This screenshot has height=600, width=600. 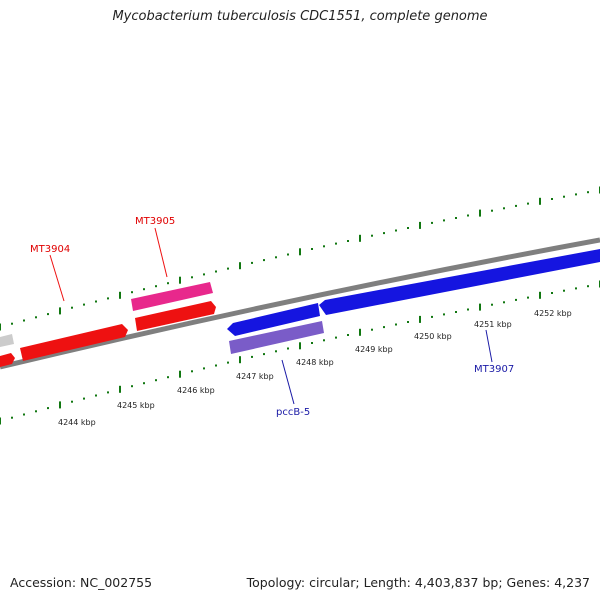 I want to click on tick-label: 4244 kbp, so click(x=77, y=422).